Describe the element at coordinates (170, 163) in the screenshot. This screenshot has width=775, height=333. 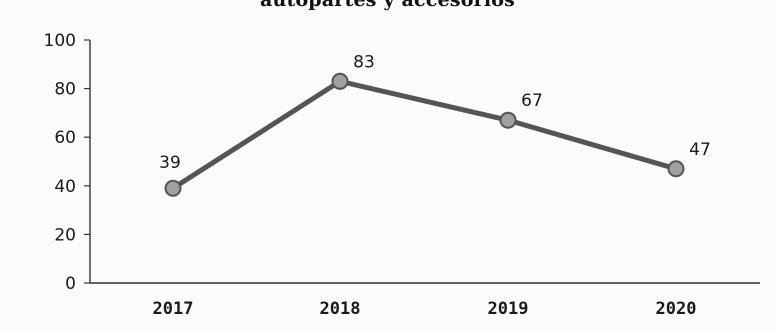
I see `data-label: 39` at that location.